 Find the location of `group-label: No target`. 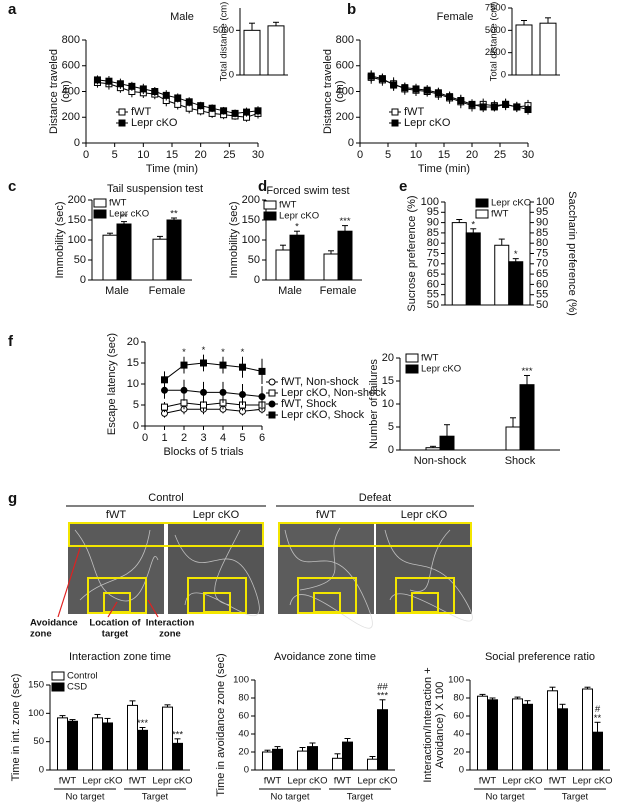

group-label: No target is located at coordinates (289, 797).